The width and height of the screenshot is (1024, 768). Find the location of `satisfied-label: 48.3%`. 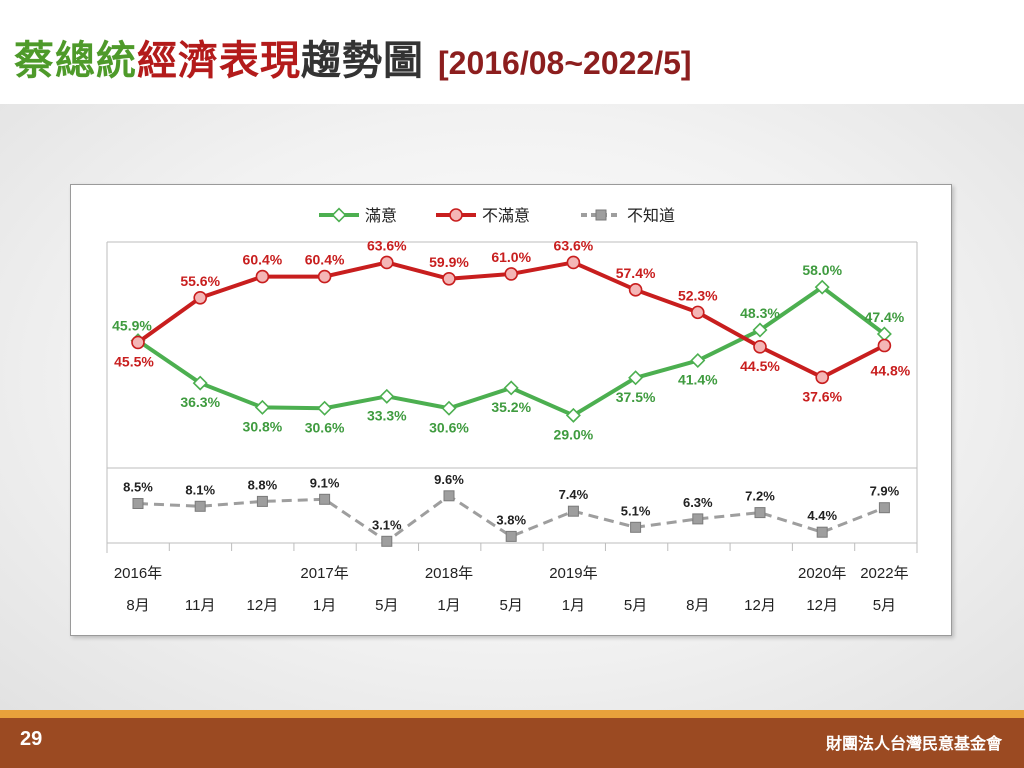

satisfied-label: 48.3% is located at coordinates (760, 313).